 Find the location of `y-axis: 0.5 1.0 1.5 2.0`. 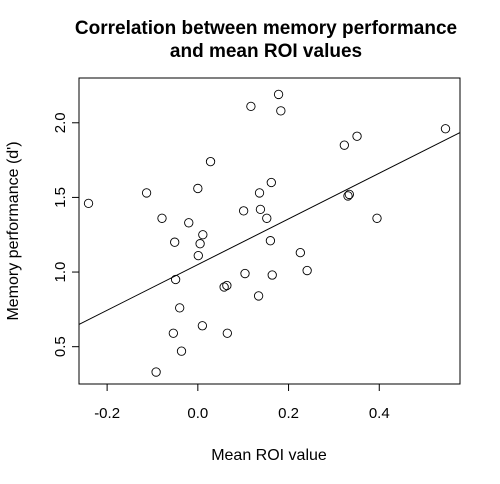

y-axis: 0.5 1.0 1.5 2.0 is located at coordinates (66, 234).